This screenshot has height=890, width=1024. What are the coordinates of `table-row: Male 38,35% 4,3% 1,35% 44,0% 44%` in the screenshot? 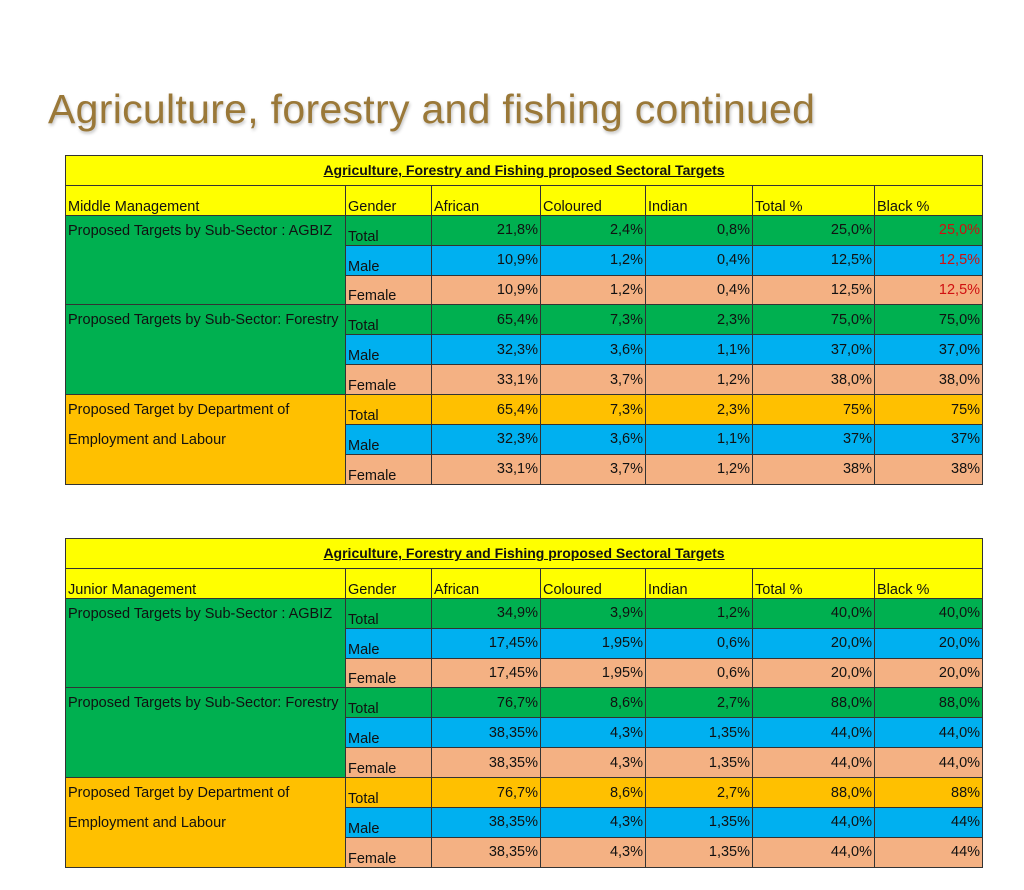 It's located at (525, 822).